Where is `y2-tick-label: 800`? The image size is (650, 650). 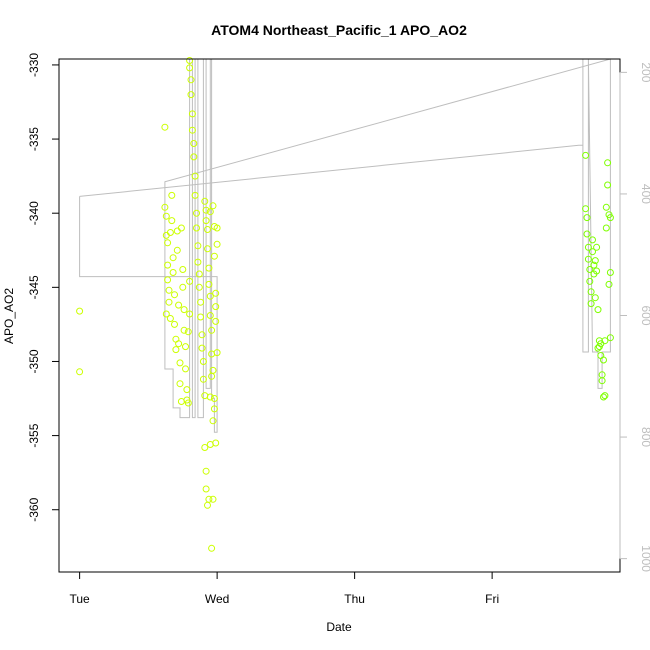 y2-tick-label: 800 is located at coordinates (644, 437).